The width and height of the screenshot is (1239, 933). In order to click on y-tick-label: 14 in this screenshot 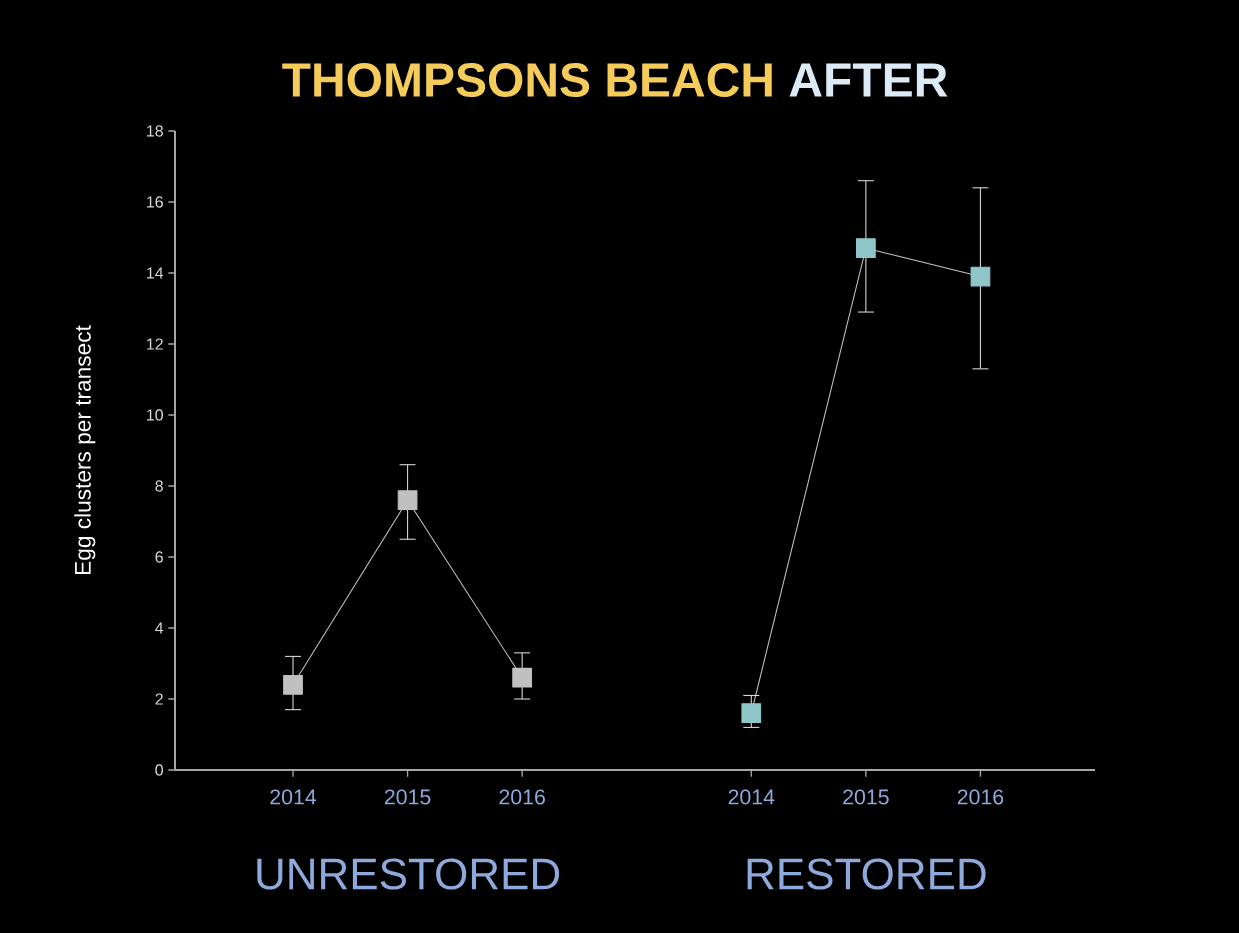, I will do `click(155, 273)`.